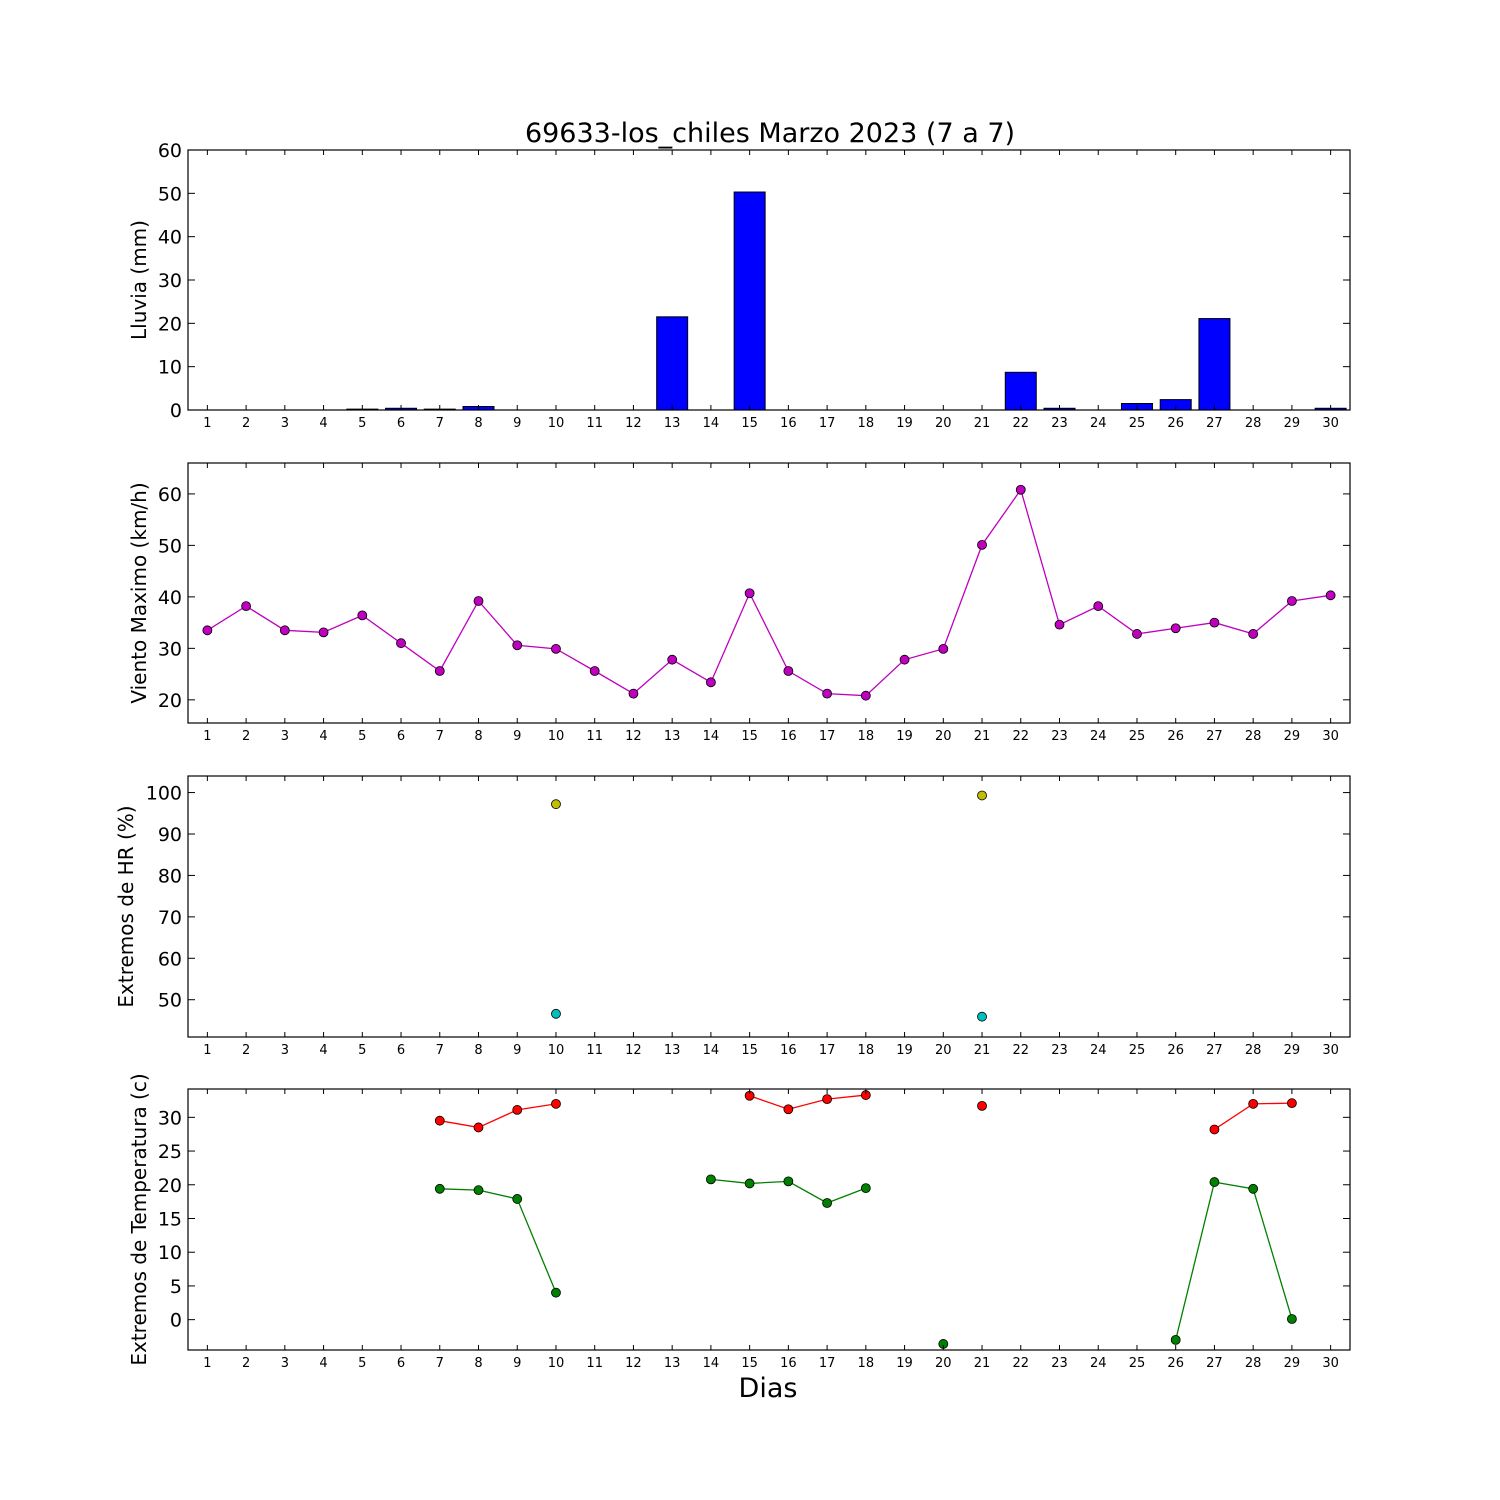  Describe the element at coordinates (770, 133) in the screenshot. I see `chart-title: 69633-los_chiles Marzo 2023 (7 a 7)` at that location.